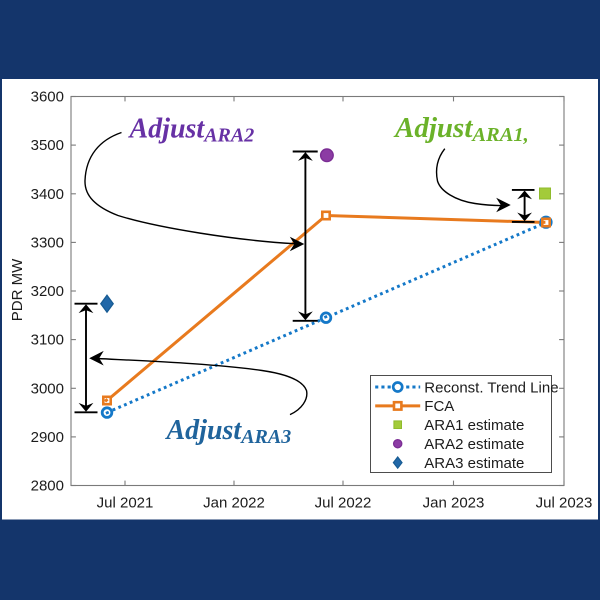 This screenshot has width=600, height=600. I want to click on svg-text: Jul 2022, so click(343, 503).